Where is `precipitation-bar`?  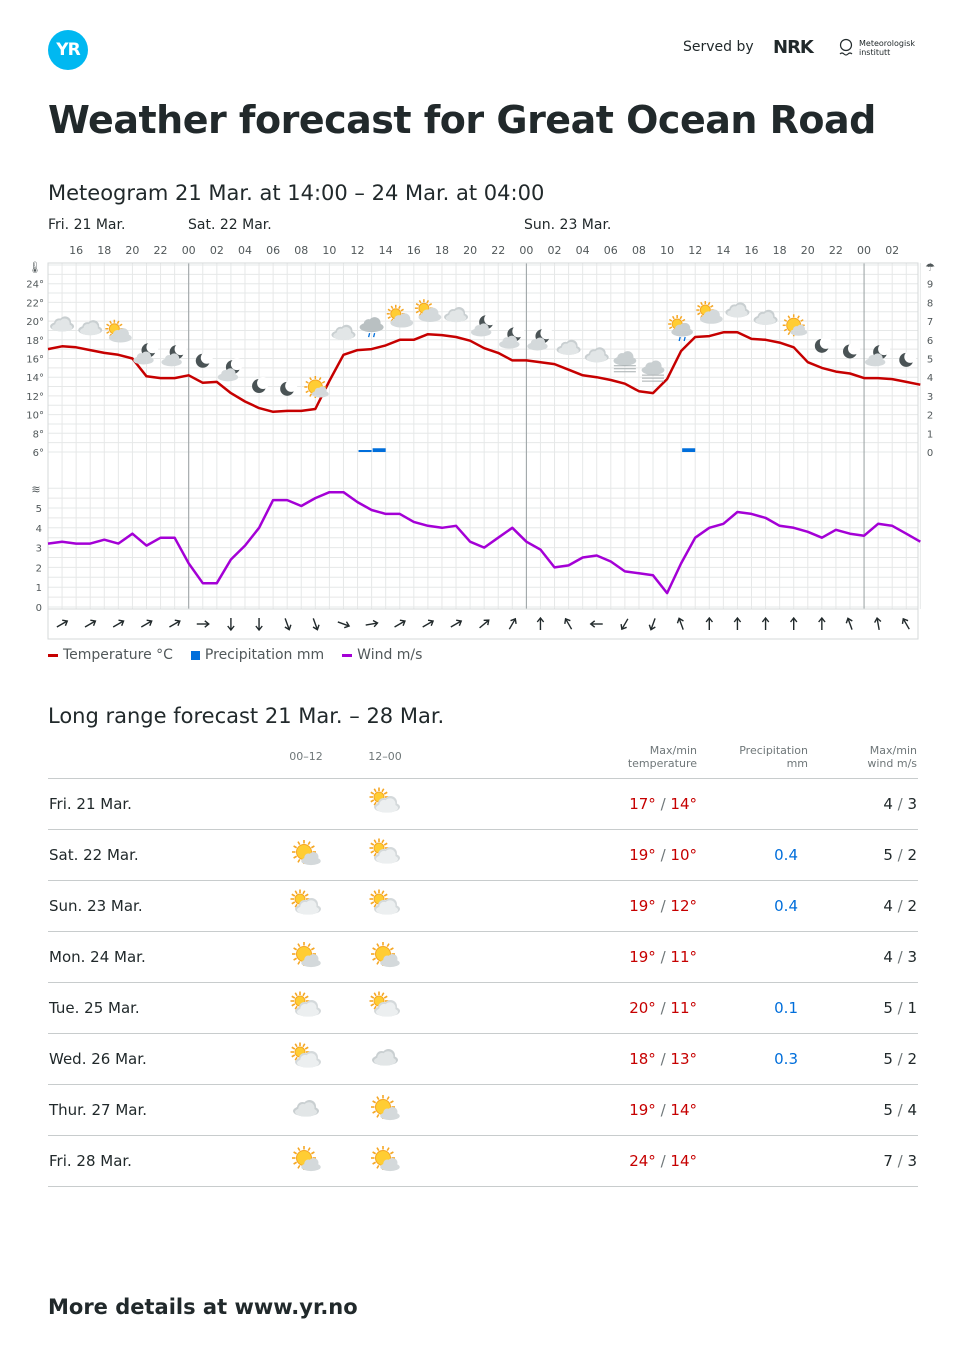 precipitation-bar is located at coordinates (379, 450).